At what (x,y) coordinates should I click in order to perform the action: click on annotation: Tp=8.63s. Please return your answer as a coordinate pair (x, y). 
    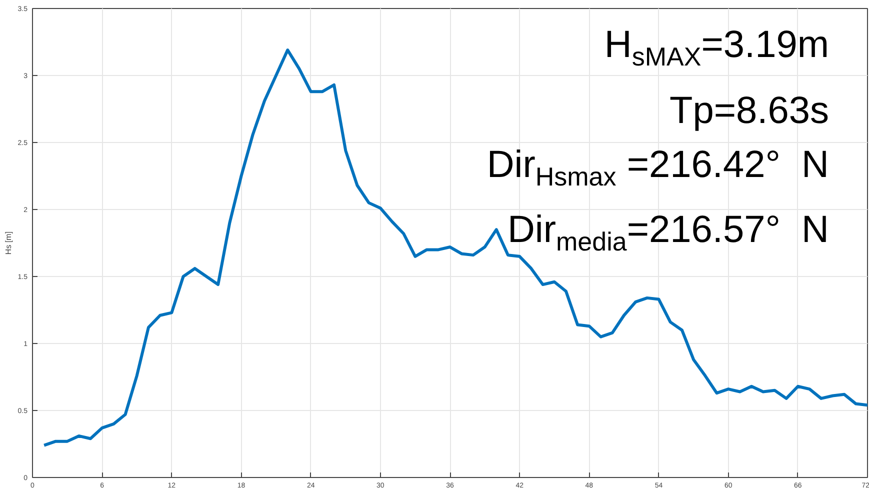
    Looking at the image, I should click on (748, 111).